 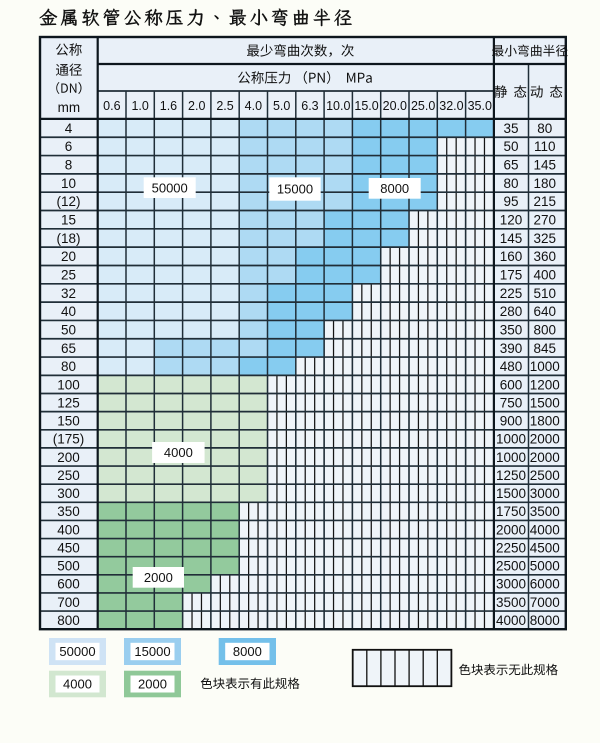 What do you see at coordinates (451, 106) in the screenshot?
I see `svg-text: 32.0` at bounding box center [451, 106].